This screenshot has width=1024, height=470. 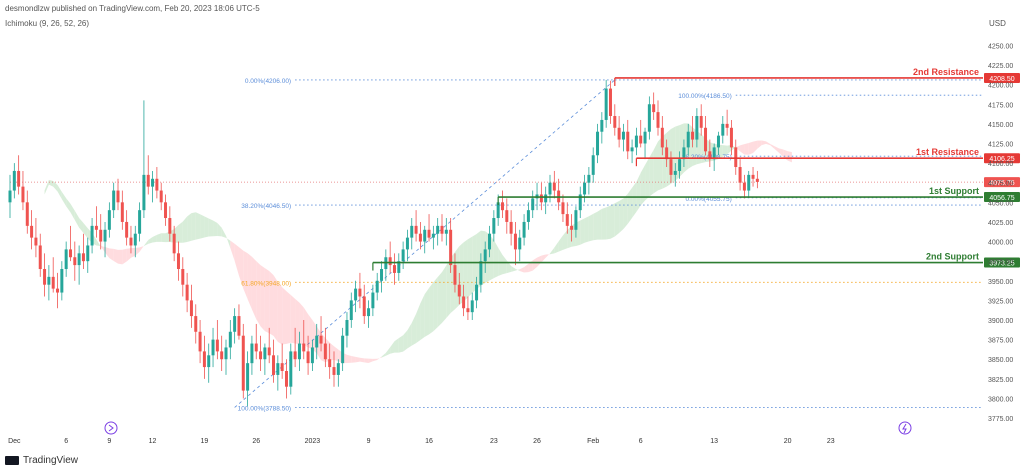 What do you see at coordinates (41, 460) in the screenshot?
I see `footer: TradingView` at bounding box center [41, 460].